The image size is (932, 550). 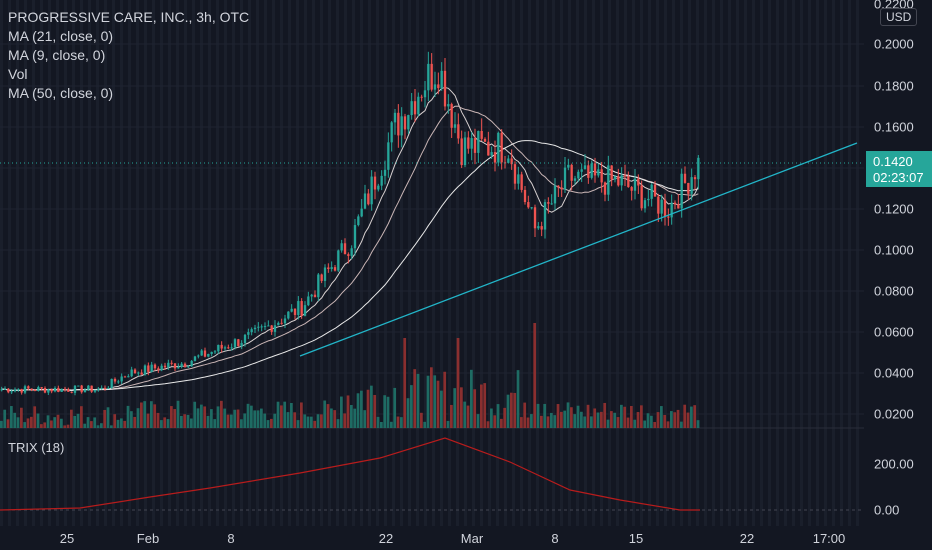 What do you see at coordinates (899, 169) in the screenshot?
I see `current-price-tag: 0.1420 02:23:07` at bounding box center [899, 169].